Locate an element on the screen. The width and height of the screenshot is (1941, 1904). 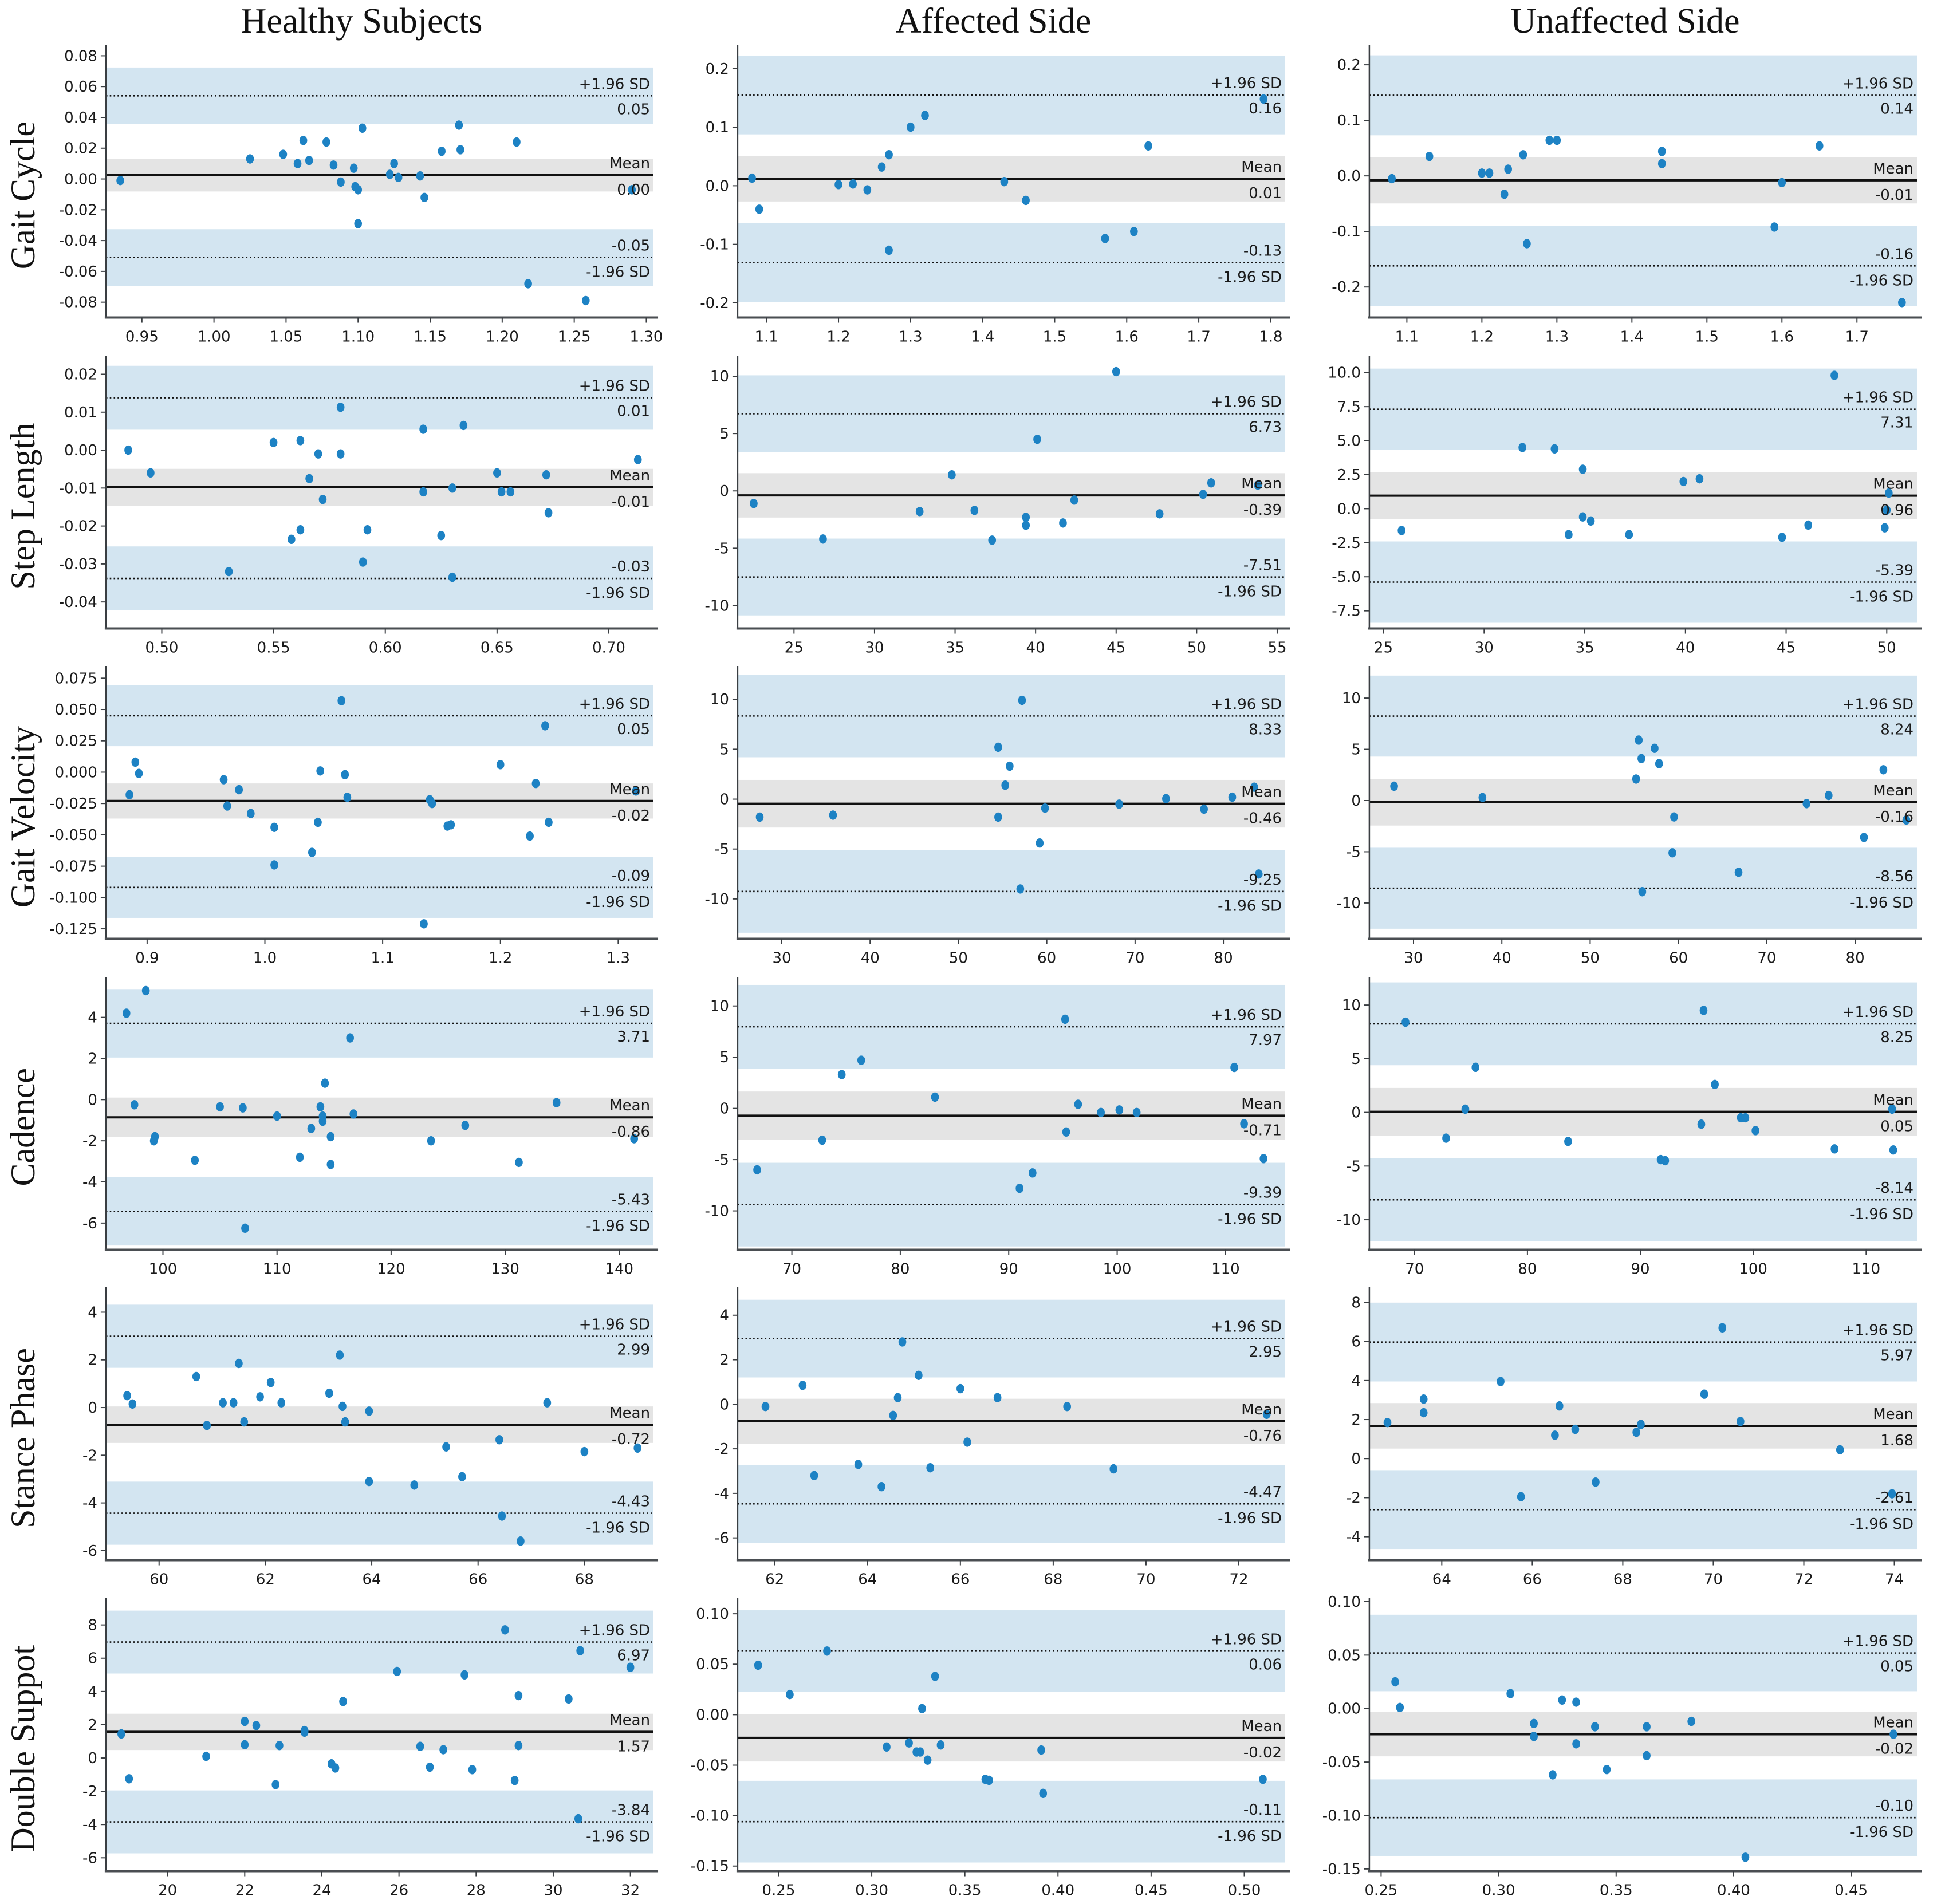
x-tick-label: 32 is located at coordinates (630, 1890).